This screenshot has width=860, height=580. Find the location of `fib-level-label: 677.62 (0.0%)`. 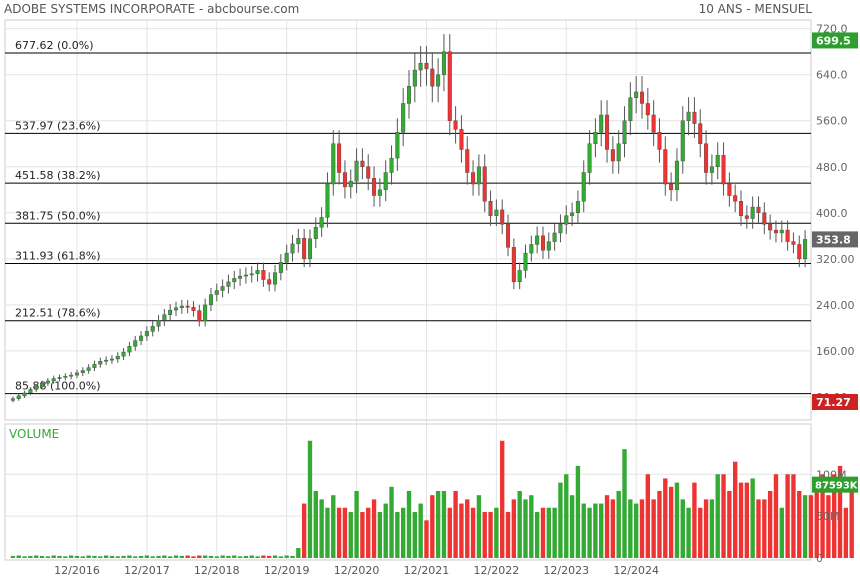

fib-level-label: 677.62 (0.0%) is located at coordinates (54, 45).